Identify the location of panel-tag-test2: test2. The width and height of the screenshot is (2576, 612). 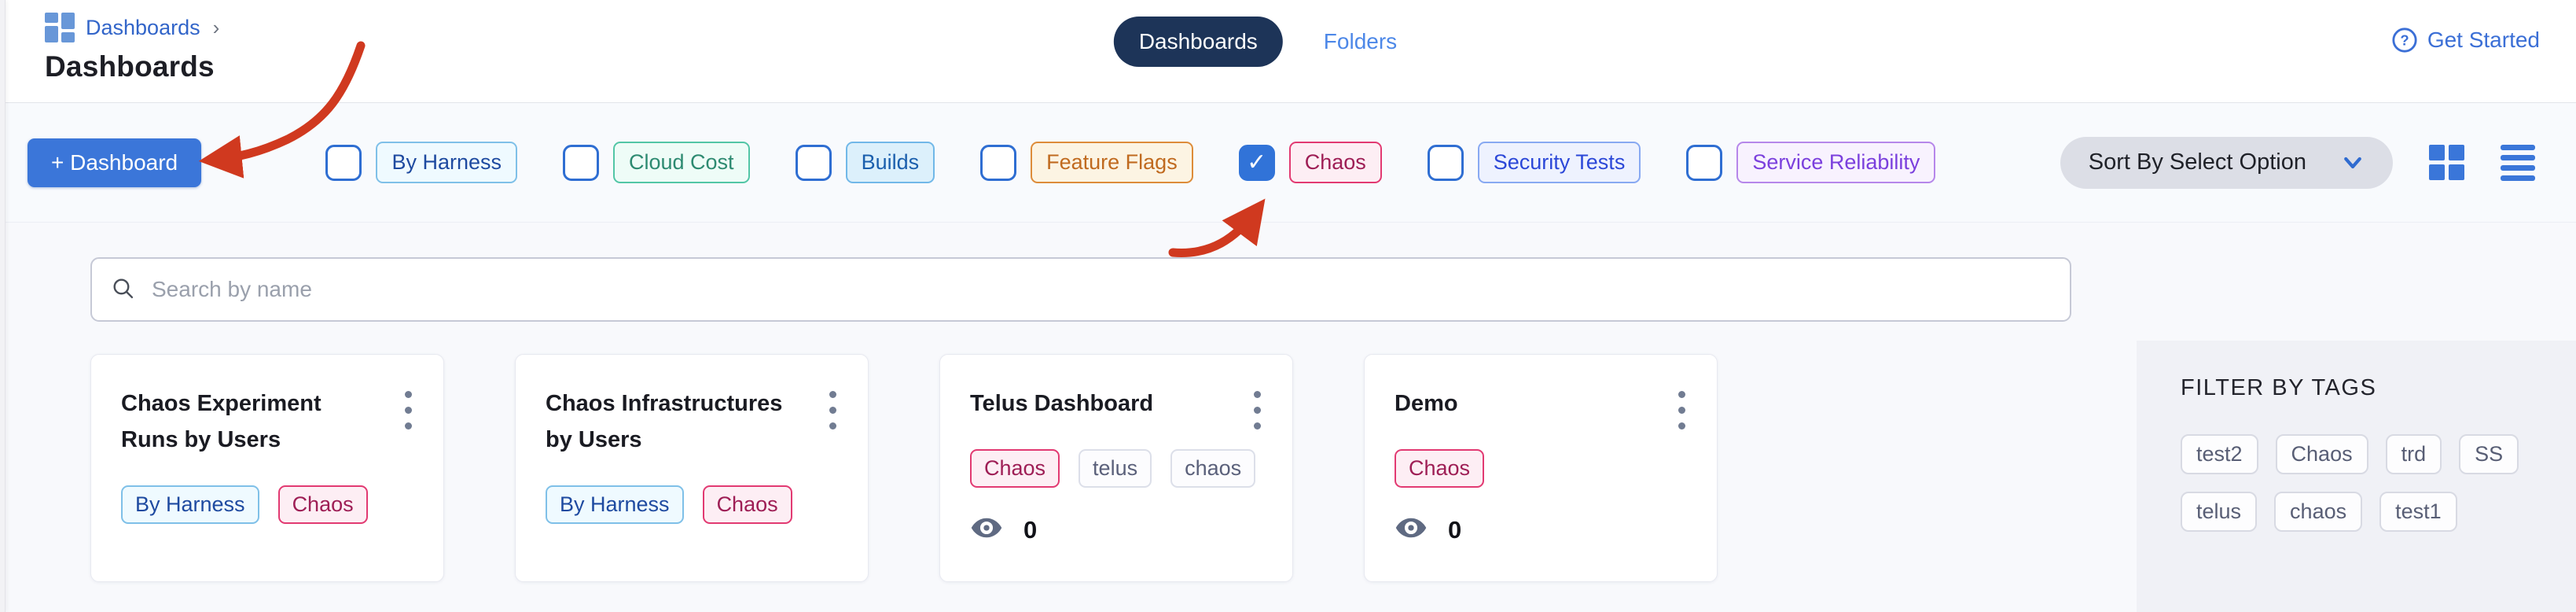
(2219, 454).